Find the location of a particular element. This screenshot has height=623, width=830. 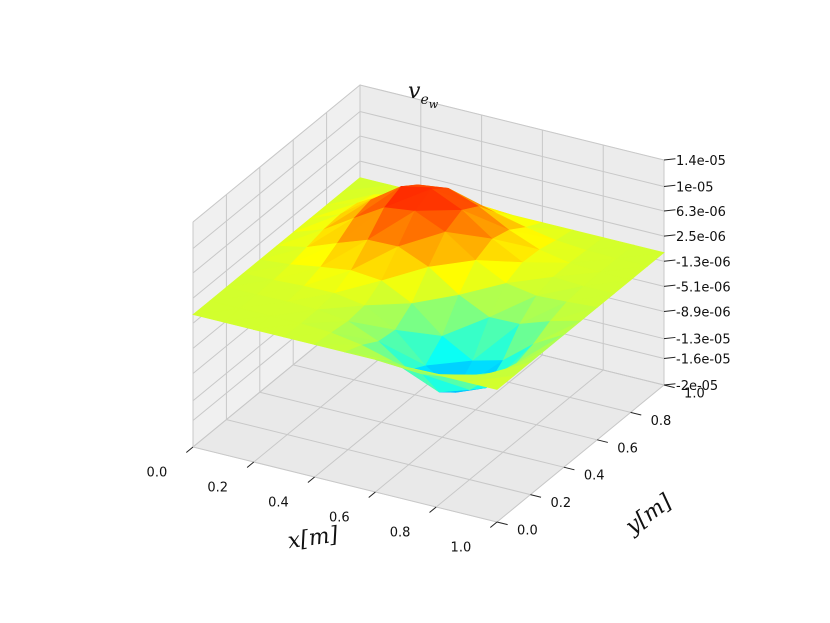

y-tick-label: 0.2 is located at coordinates (560, 503).